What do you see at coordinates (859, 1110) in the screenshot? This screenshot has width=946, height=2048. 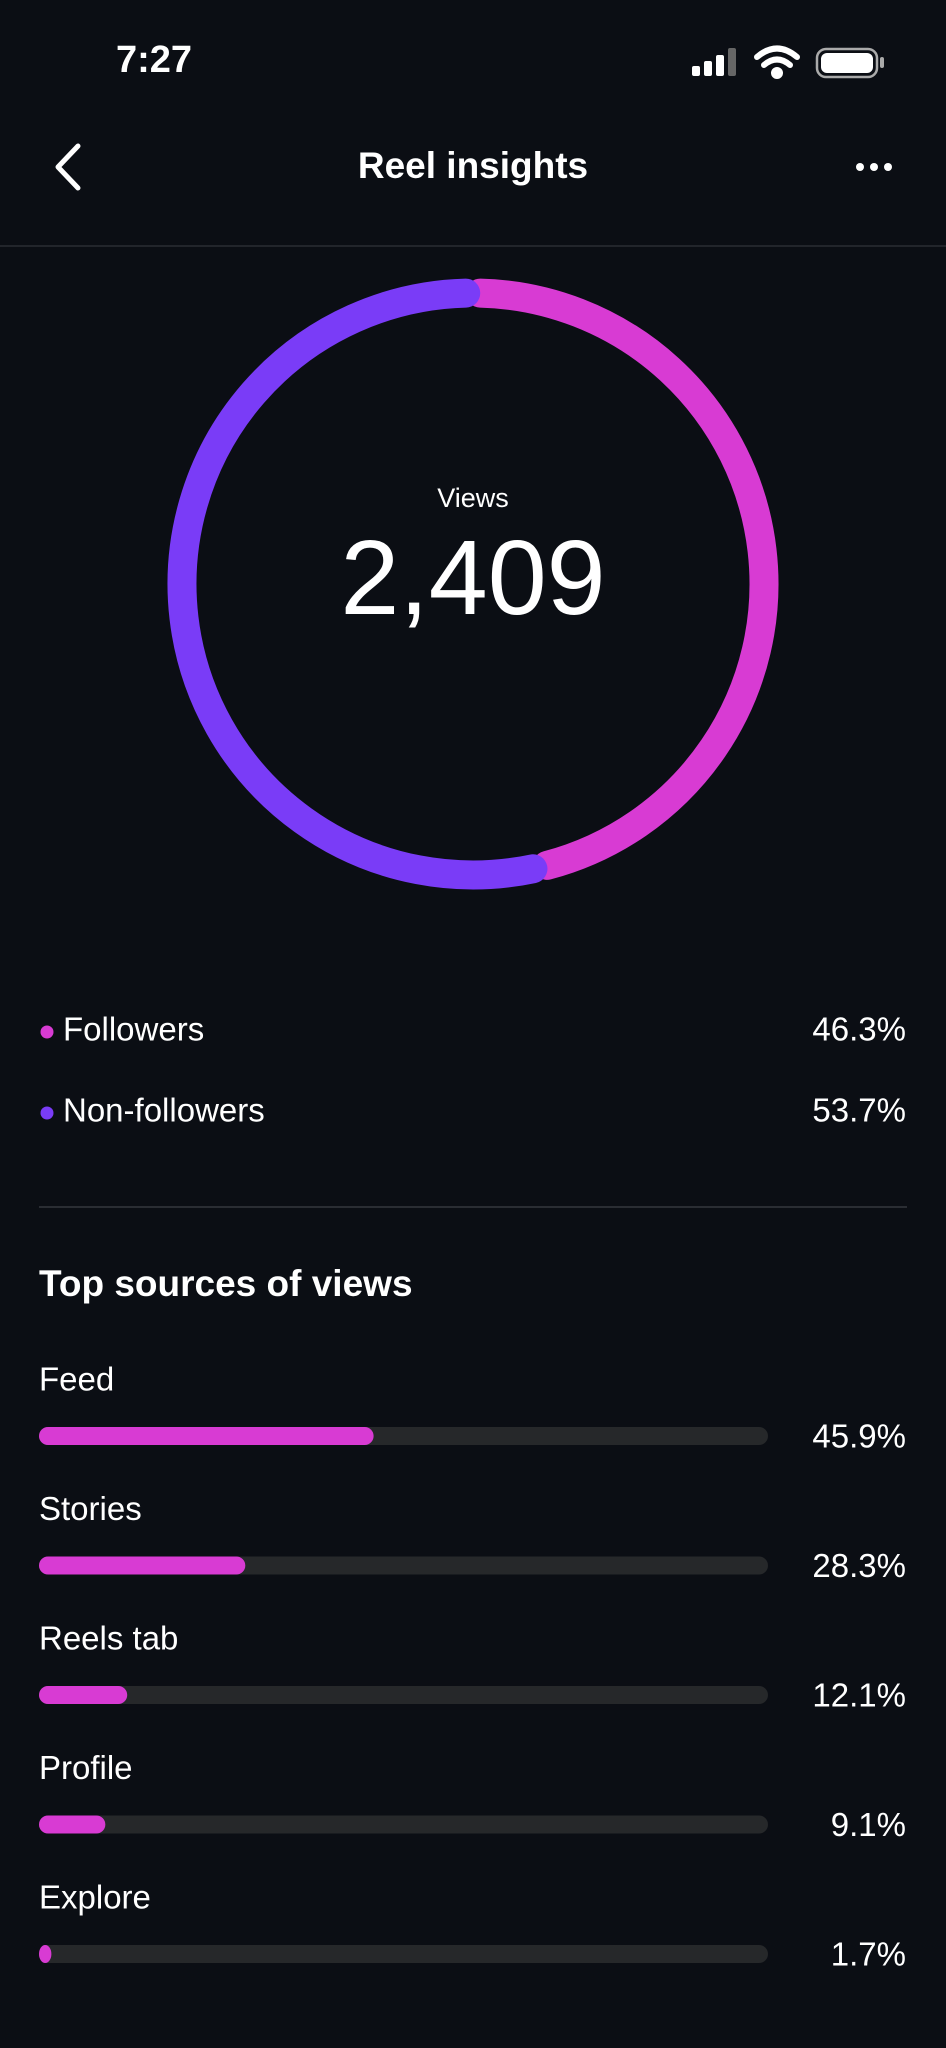 I see `legend-value: 53.7%` at bounding box center [859, 1110].